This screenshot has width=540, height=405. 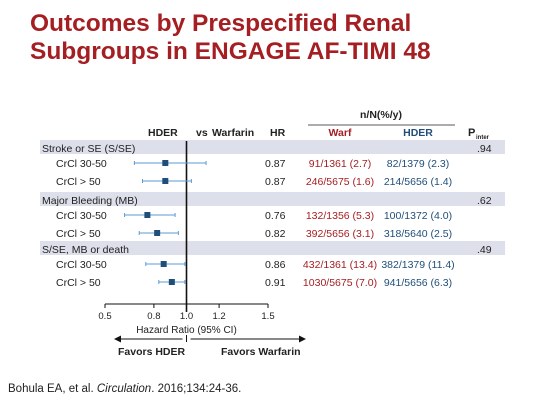 I want to click on header-p-interaction: P, so click(x=471, y=133).